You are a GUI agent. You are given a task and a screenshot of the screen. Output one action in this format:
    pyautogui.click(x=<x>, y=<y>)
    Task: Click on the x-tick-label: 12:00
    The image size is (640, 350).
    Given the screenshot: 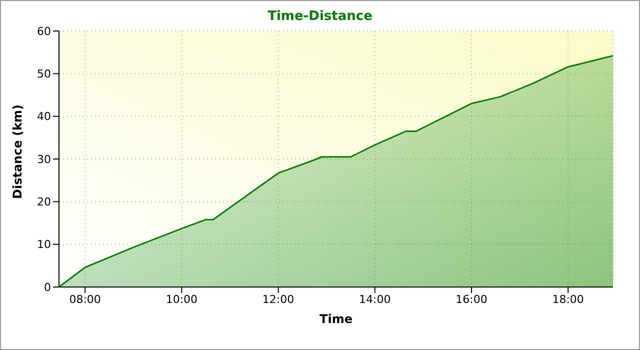 What is the action you would take?
    pyautogui.click(x=278, y=299)
    